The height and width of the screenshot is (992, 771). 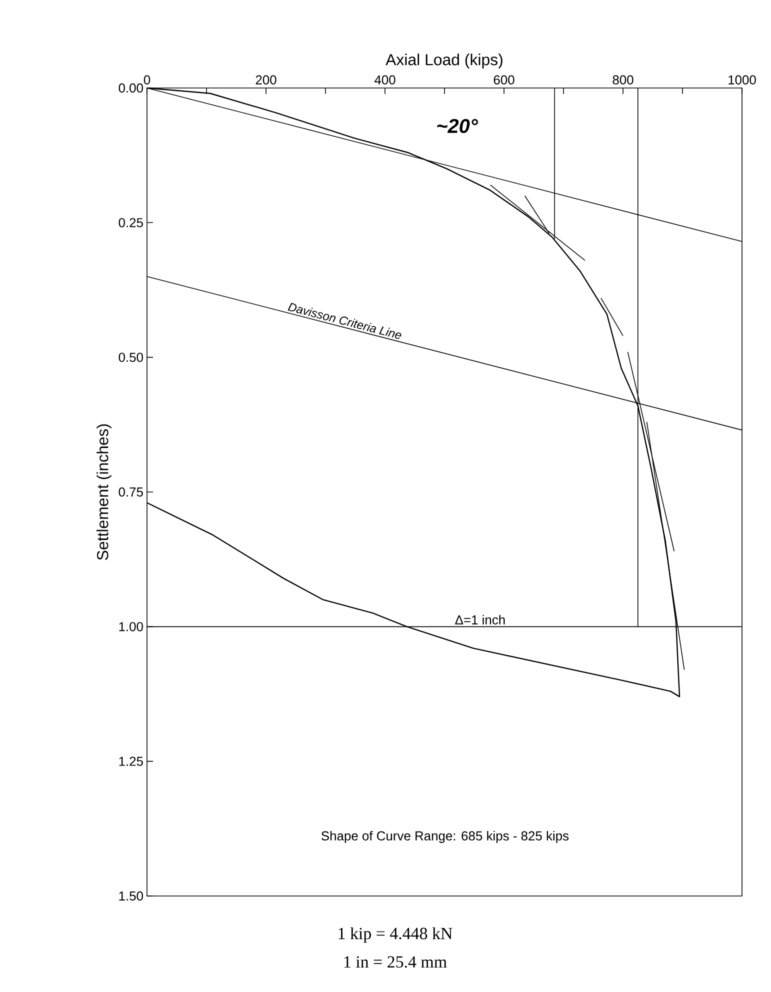 I want to click on y-tick-label: 1.50, so click(x=131, y=896).